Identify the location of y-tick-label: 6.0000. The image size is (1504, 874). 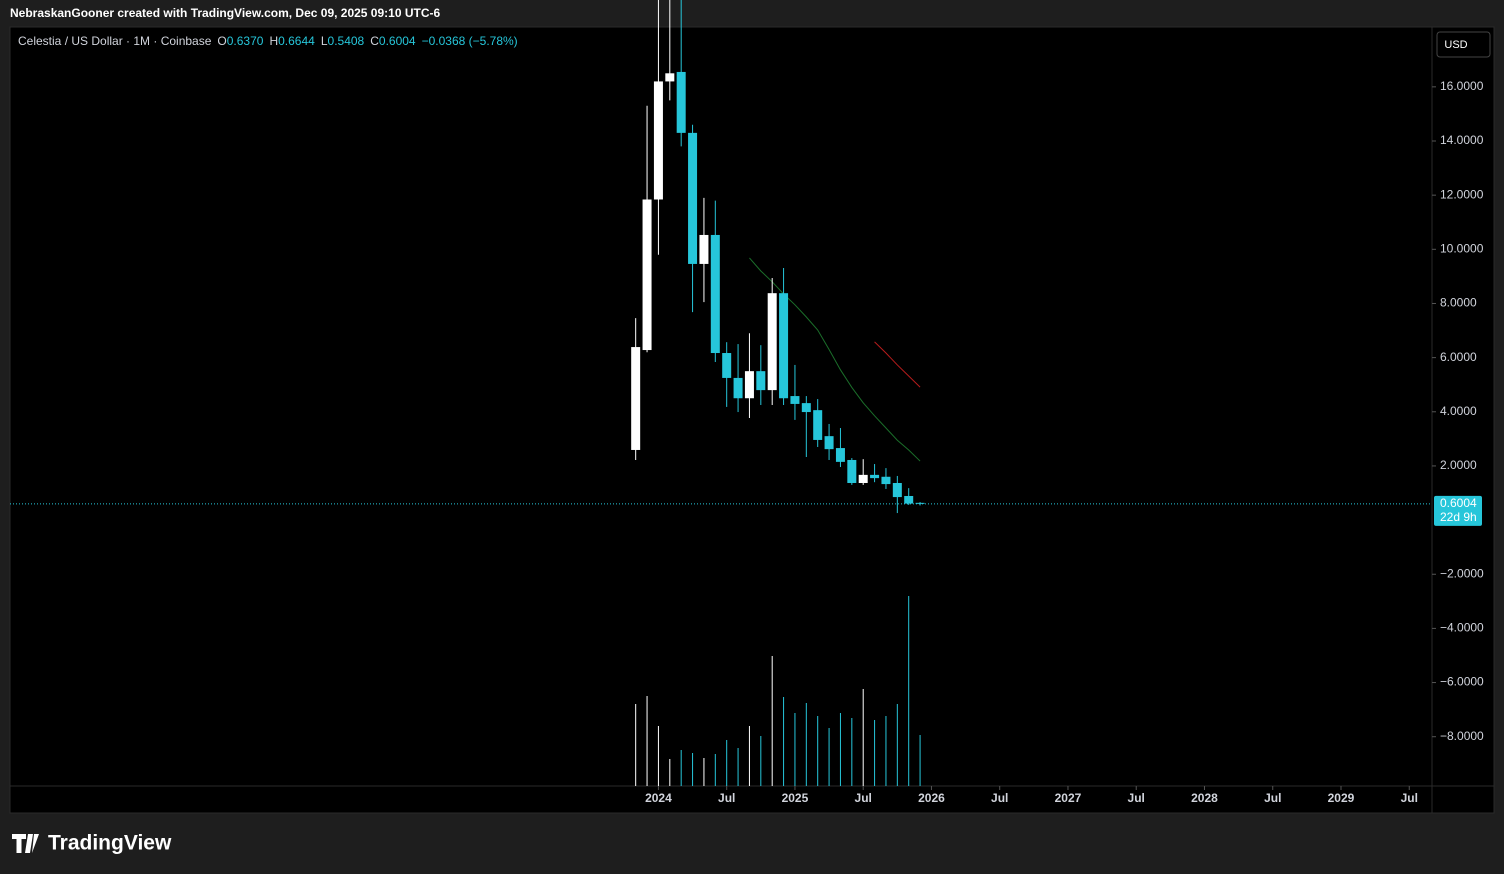
(1458, 357).